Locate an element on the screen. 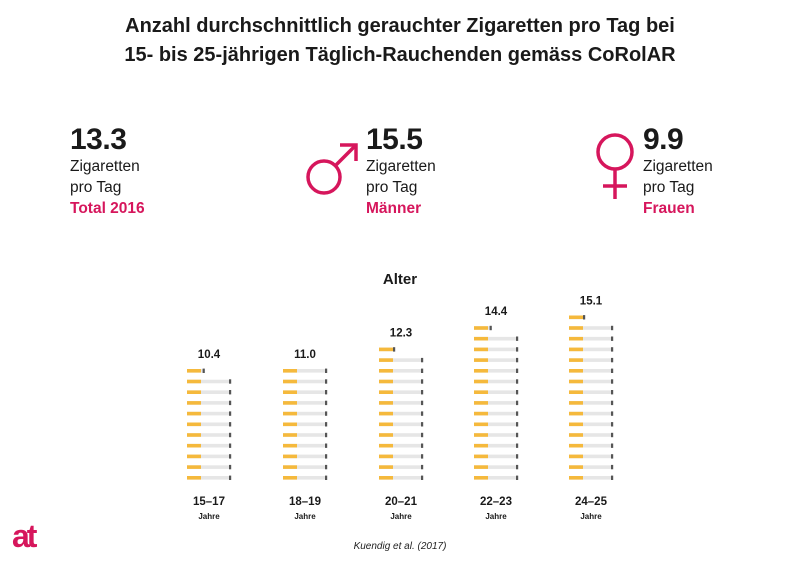 This screenshot has width=800, height=565. data-label: 10.4 is located at coordinates (209, 355).